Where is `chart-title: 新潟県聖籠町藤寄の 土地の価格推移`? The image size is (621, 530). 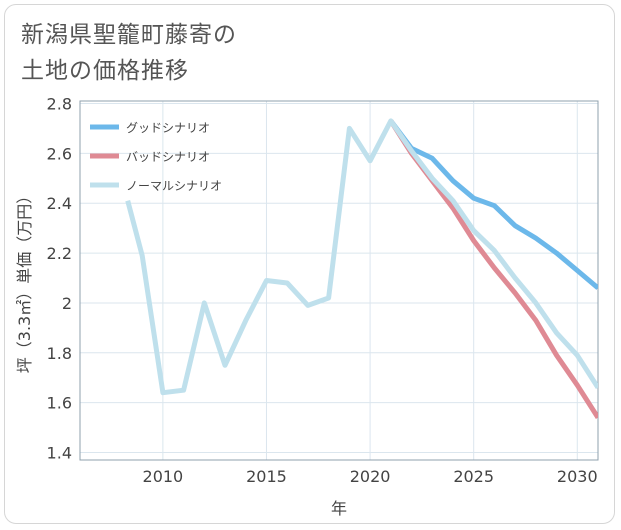
chart-title: 新潟県聖籠町藤寄の 土地の価格推移 is located at coordinates (129, 53).